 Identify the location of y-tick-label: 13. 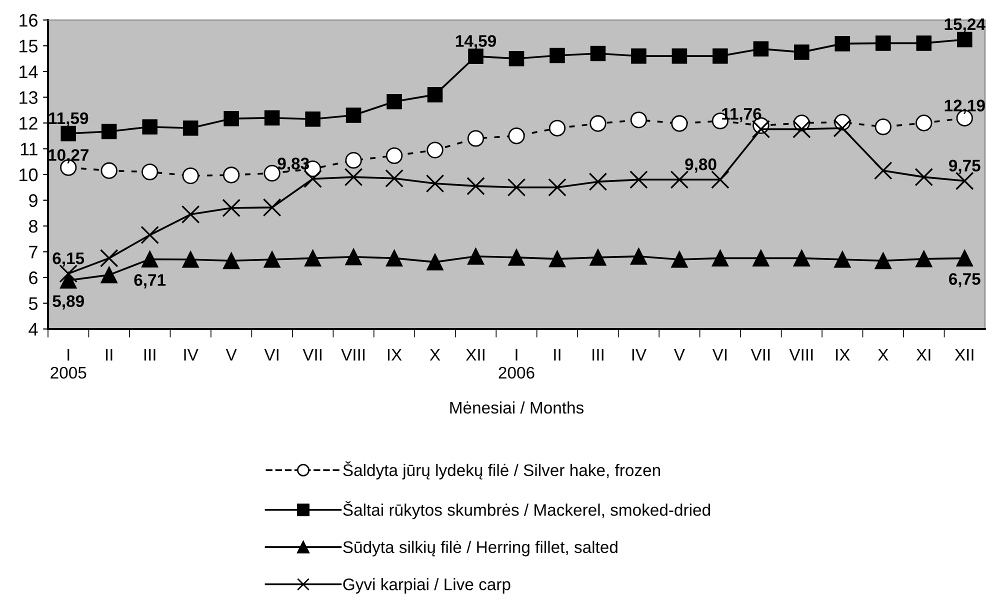
(29, 97).